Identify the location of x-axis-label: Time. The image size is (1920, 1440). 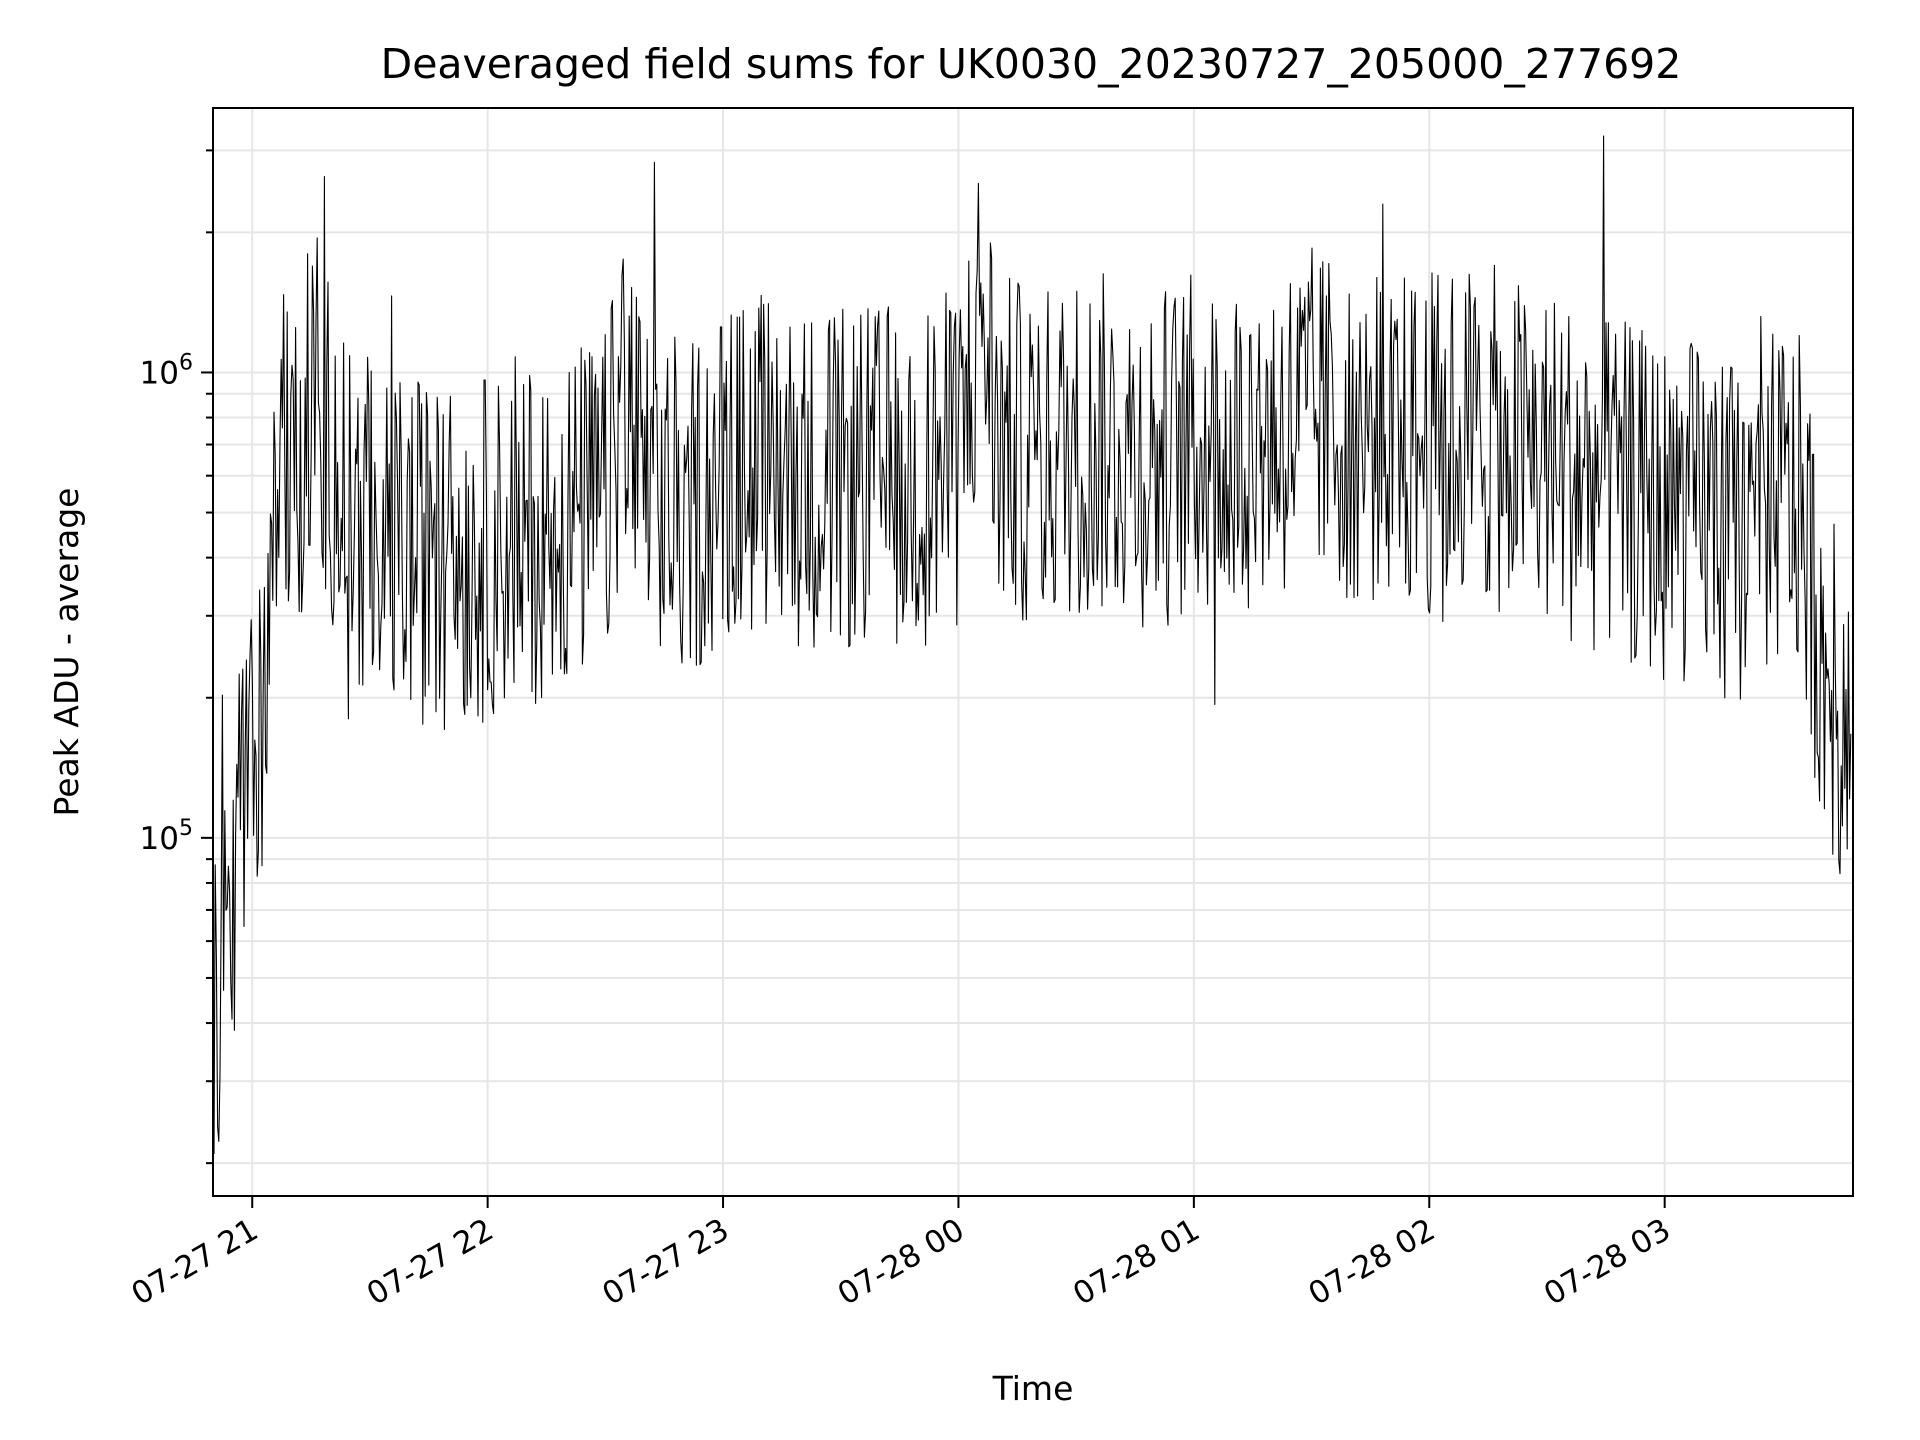
(1033, 1388).